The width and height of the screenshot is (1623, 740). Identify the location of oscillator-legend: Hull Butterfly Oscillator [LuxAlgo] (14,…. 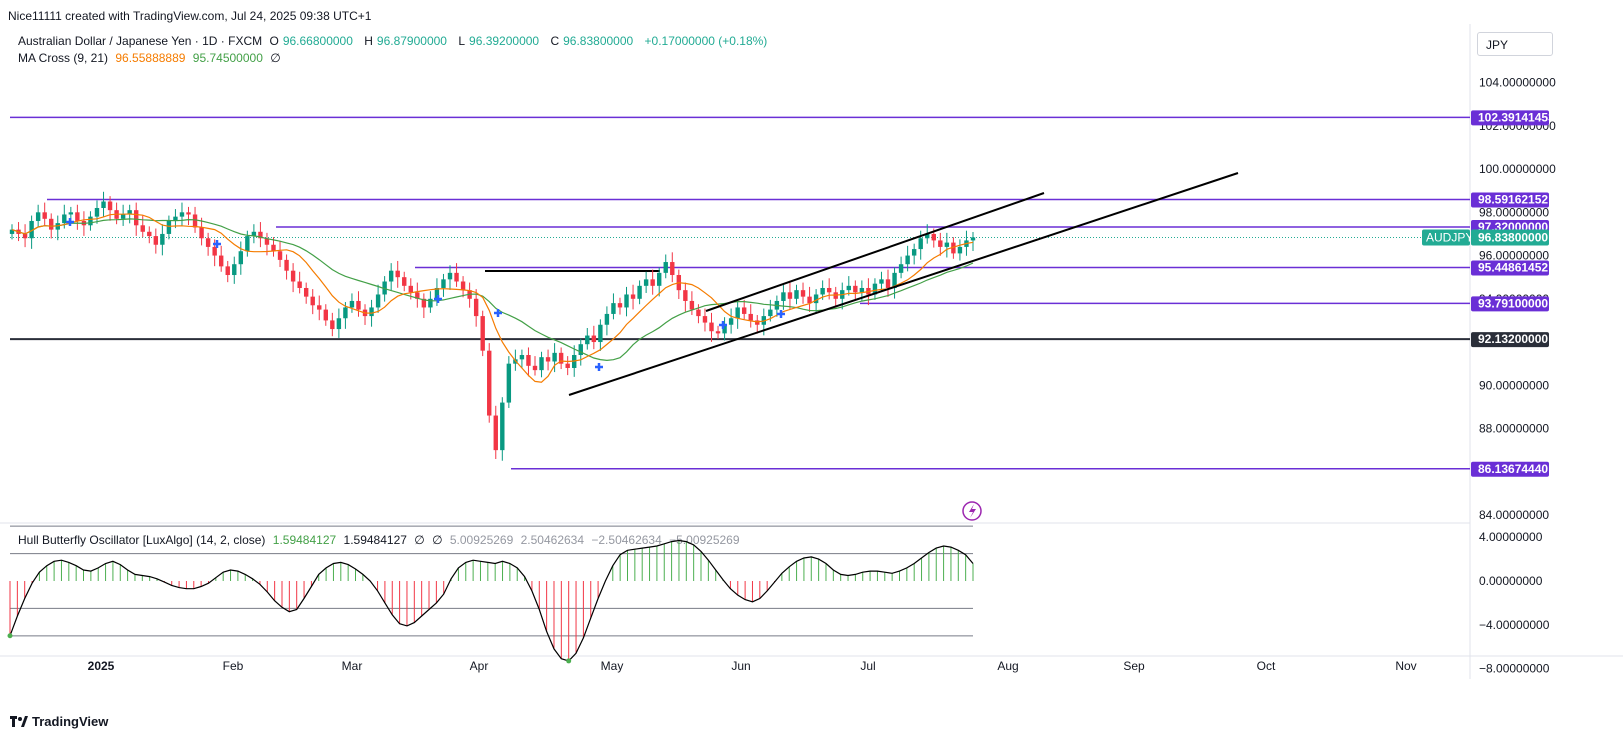
(381, 540).